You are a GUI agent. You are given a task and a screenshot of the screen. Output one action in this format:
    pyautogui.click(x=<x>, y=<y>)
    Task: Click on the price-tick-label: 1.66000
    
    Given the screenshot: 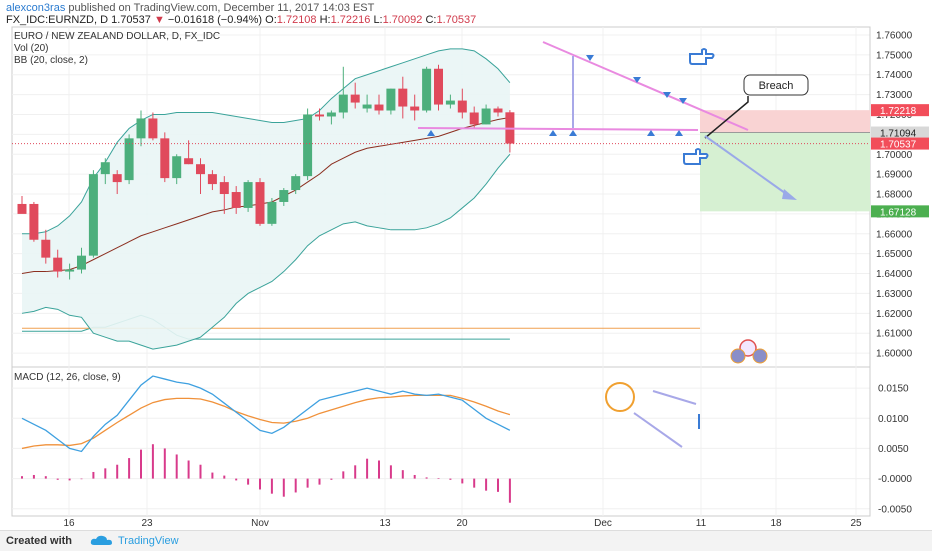 What is the action you would take?
    pyautogui.click(x=894, y=234)
    